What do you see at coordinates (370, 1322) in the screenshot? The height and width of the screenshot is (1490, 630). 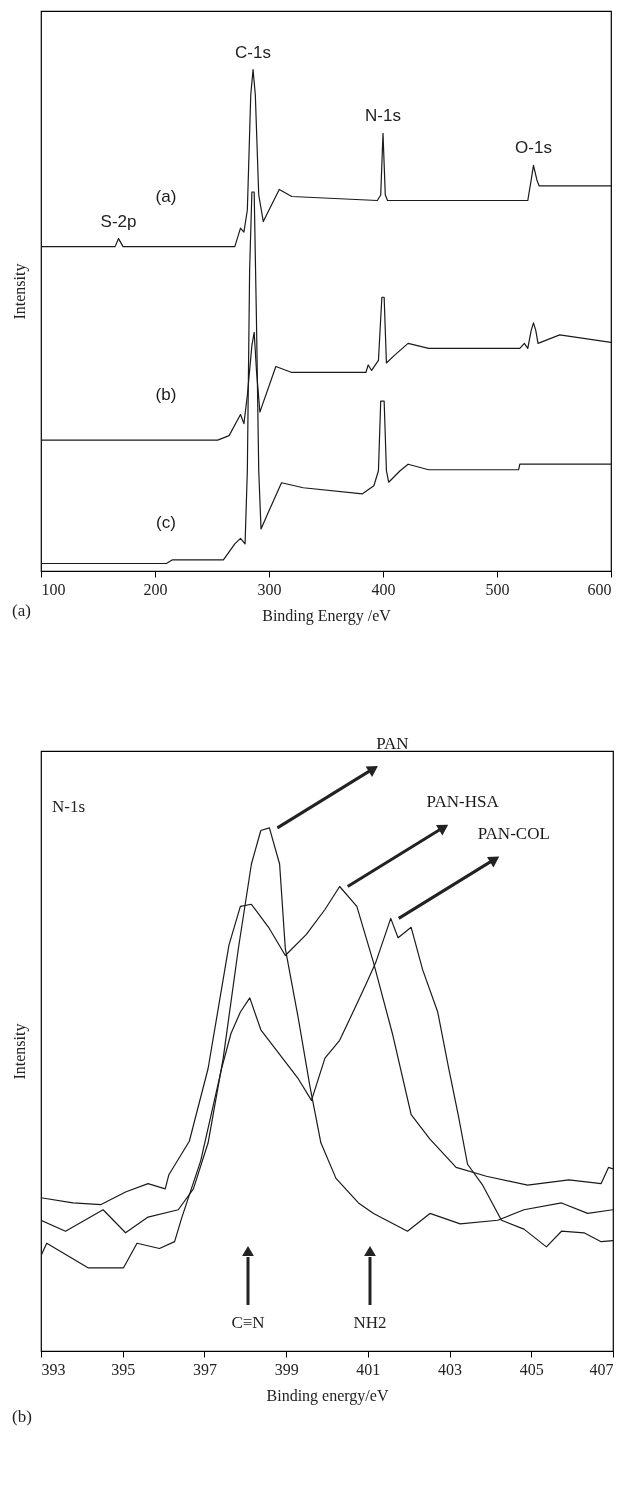 I see `annotation: NH2` at bounding box center [370, 1322].